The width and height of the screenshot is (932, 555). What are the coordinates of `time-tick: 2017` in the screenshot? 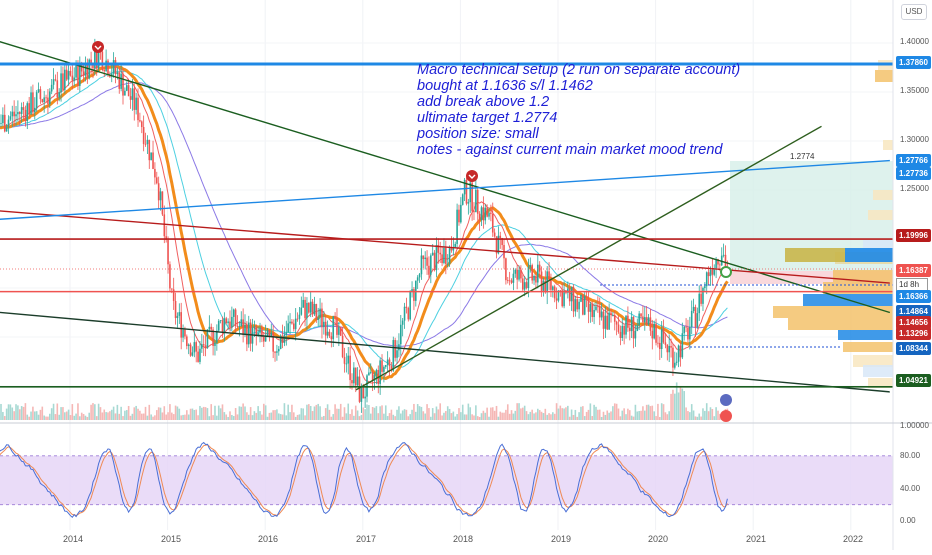 It's located at (366, 539).